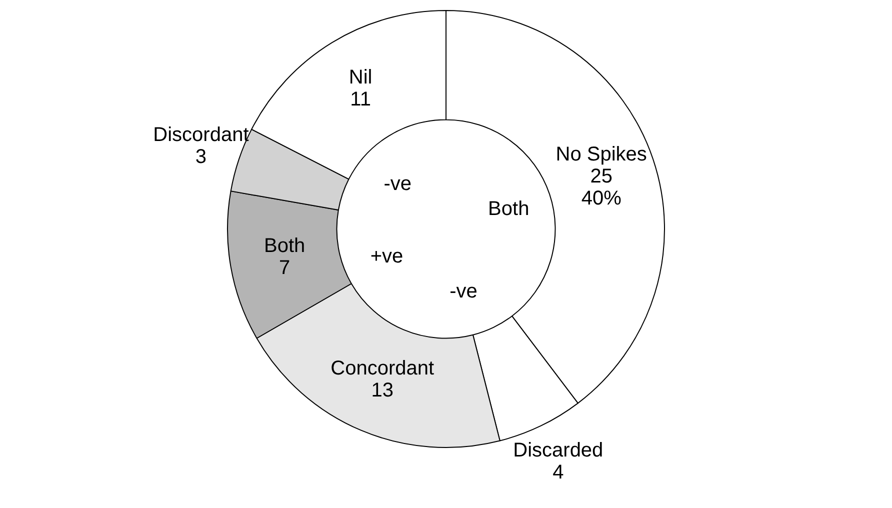 The height and width of the screenshot is (508, 892). Describe the element at coordinates (601, 187) in the screenshot. I see `data-label: 25 40%` at that location.